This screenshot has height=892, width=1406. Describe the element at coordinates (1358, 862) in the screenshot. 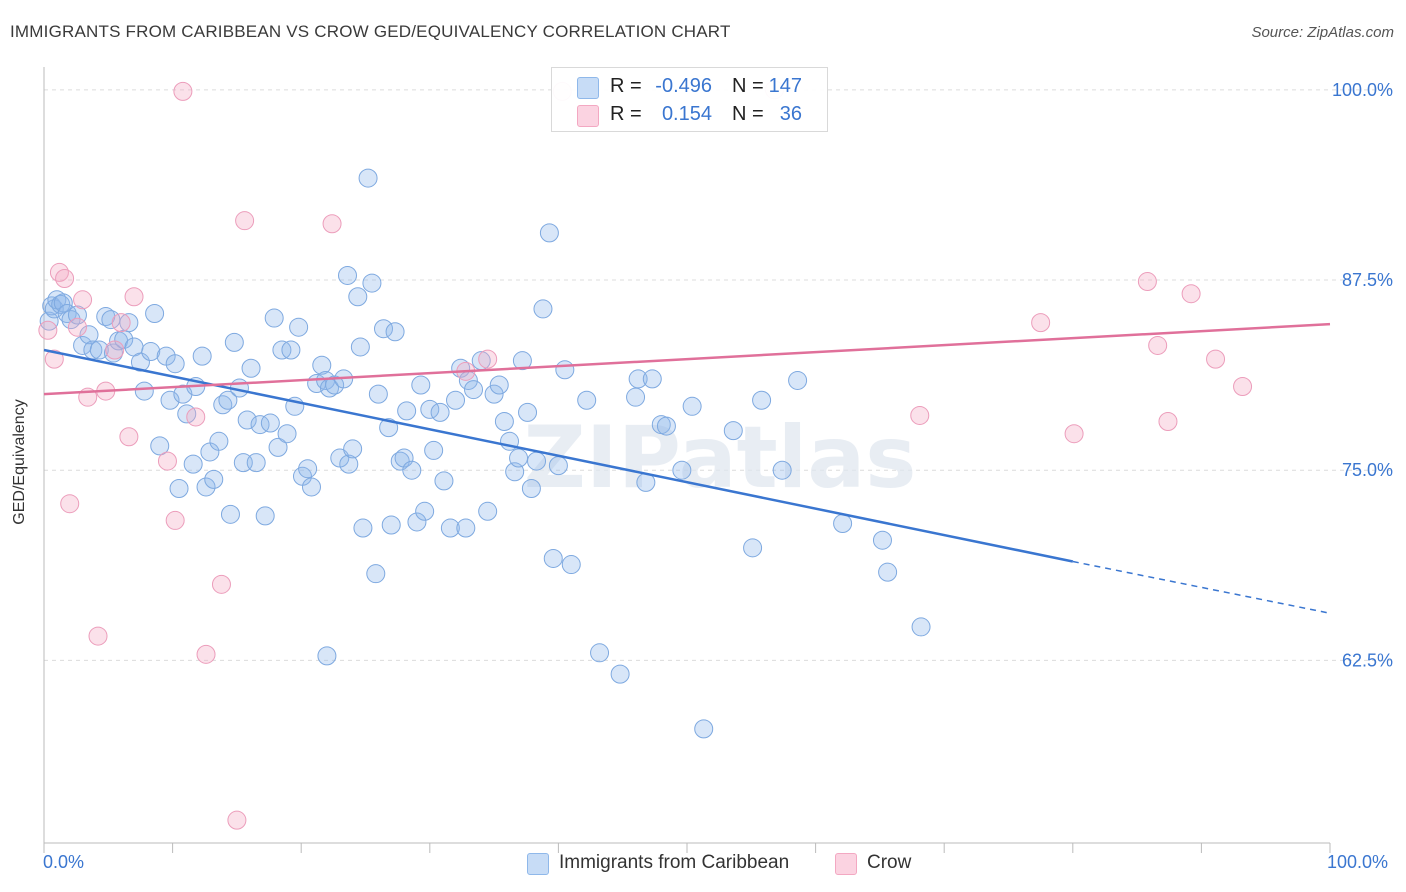

I see `x-tick-label-max: 100.0%` at that location.